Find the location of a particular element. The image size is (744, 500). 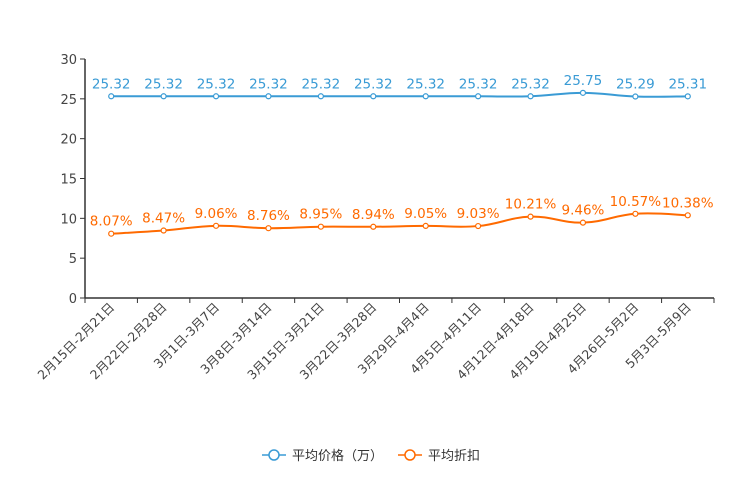

data-label: 9.46% is located at coordinates (583, 211).